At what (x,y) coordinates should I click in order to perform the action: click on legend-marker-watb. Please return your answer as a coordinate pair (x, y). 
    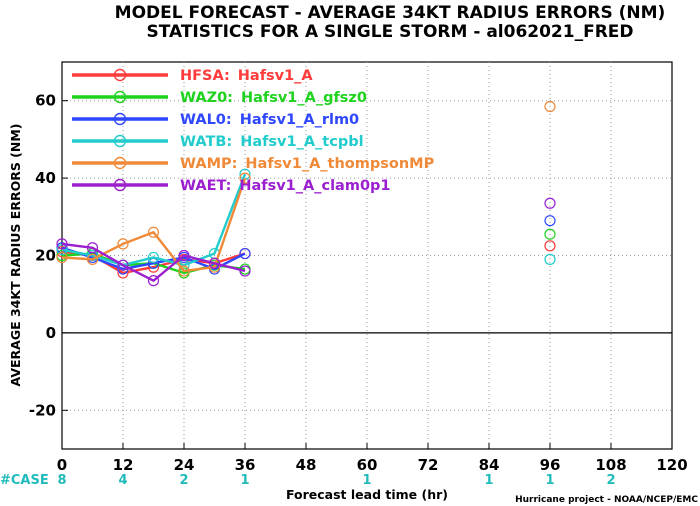
    Looking at the image, I should click on (120, 141).